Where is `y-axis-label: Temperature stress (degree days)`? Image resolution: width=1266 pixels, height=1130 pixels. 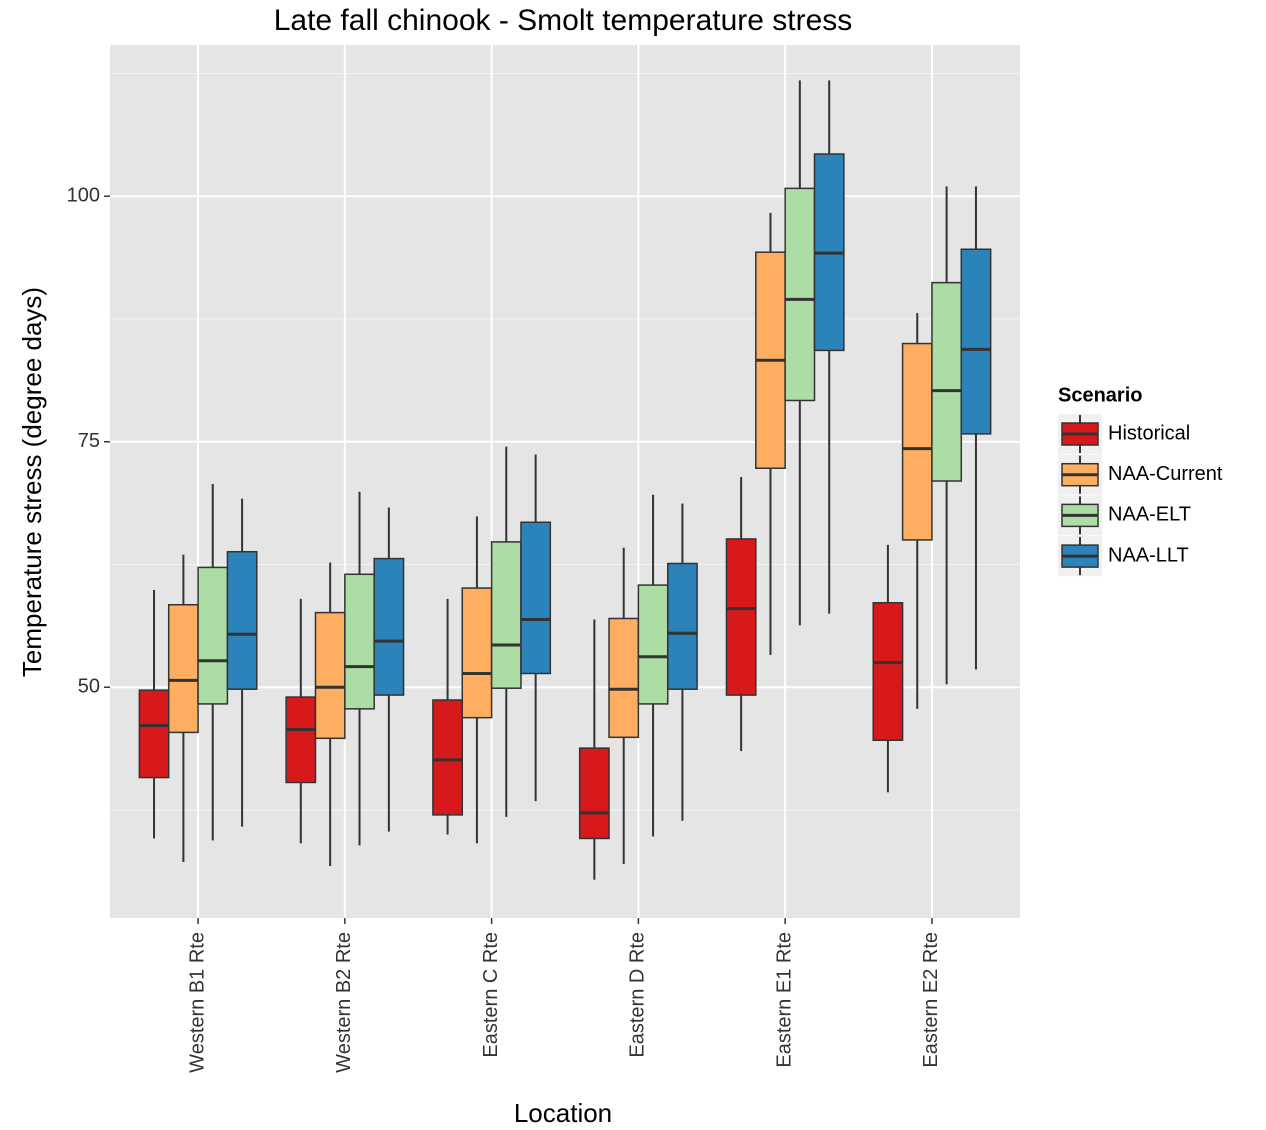 y-axis-label: Temperature stress (degree days) is located at coordinates (32, 482).